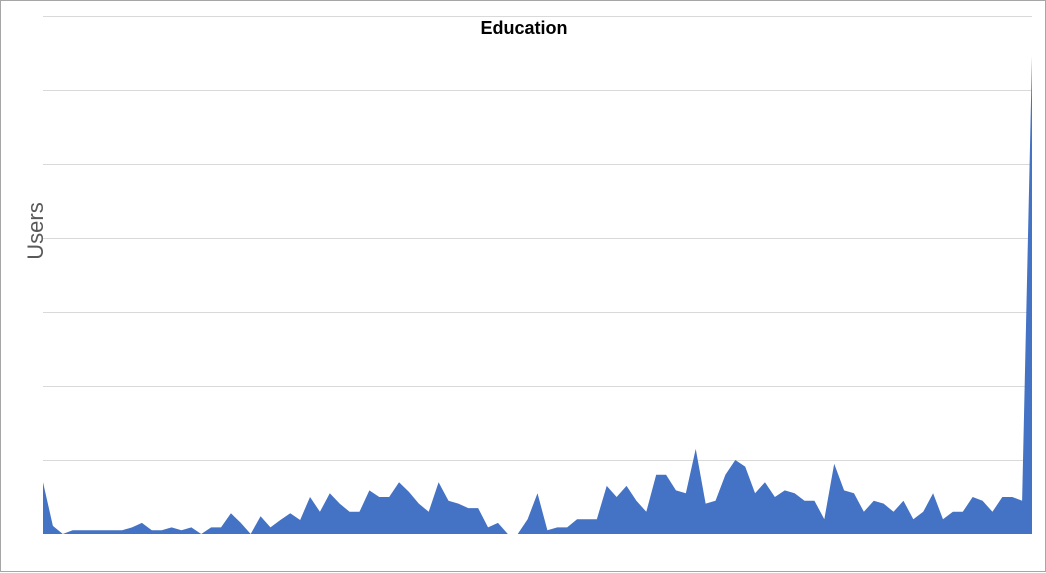 The width and height of the screenshot is (1046, 573). I want to click on chart-title: Education, so click(523, 28).